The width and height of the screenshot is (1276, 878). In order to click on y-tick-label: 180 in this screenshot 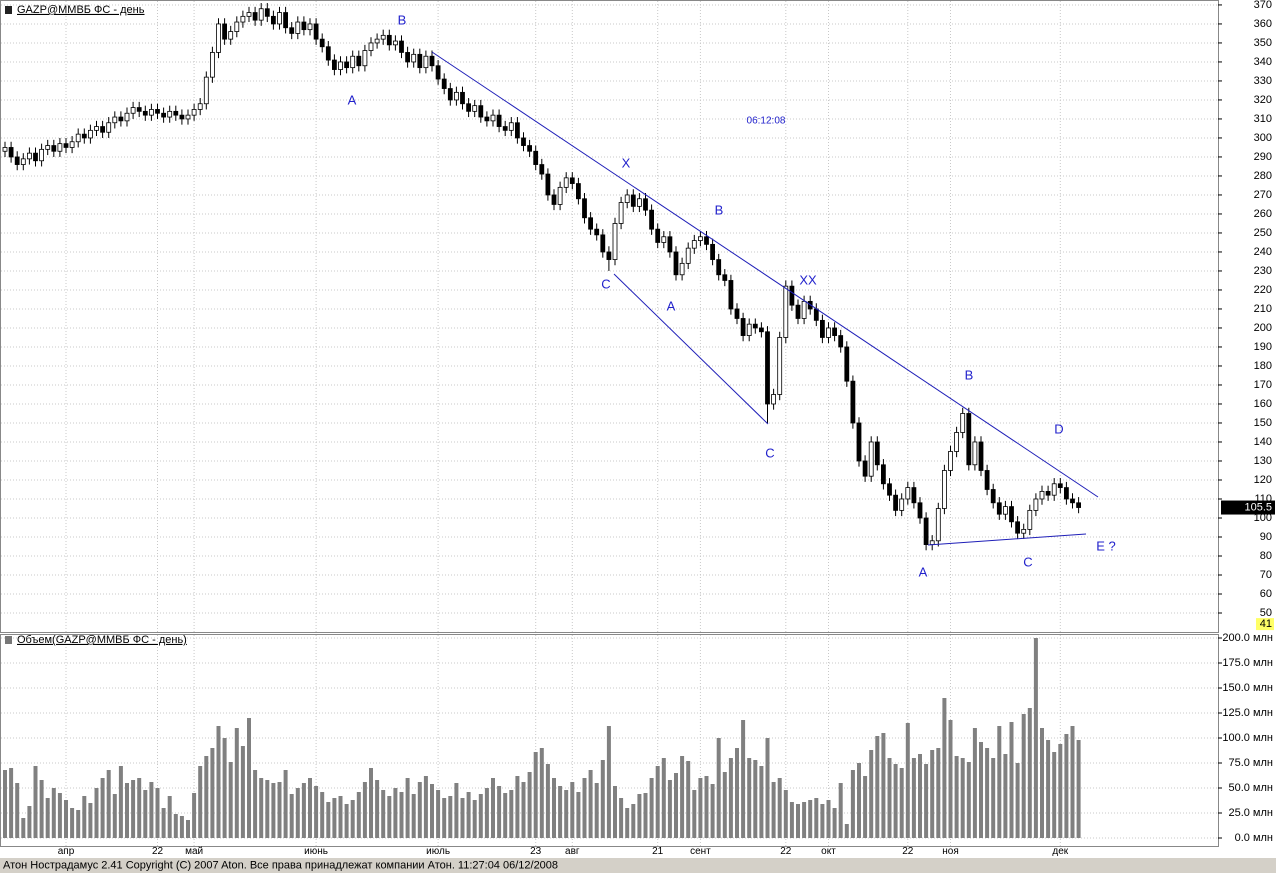, I will do `click(1263, 366)`.